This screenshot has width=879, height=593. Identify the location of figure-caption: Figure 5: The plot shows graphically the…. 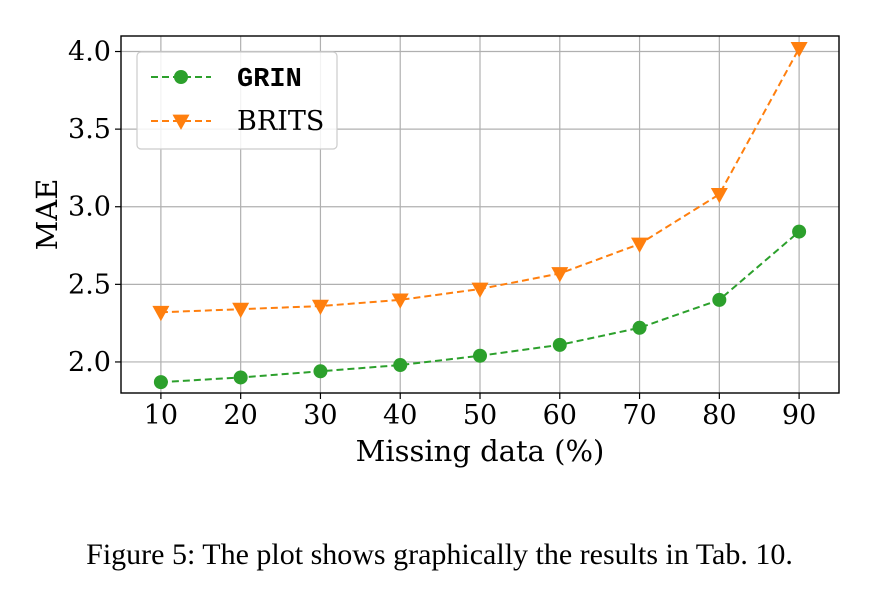
(439, 554).